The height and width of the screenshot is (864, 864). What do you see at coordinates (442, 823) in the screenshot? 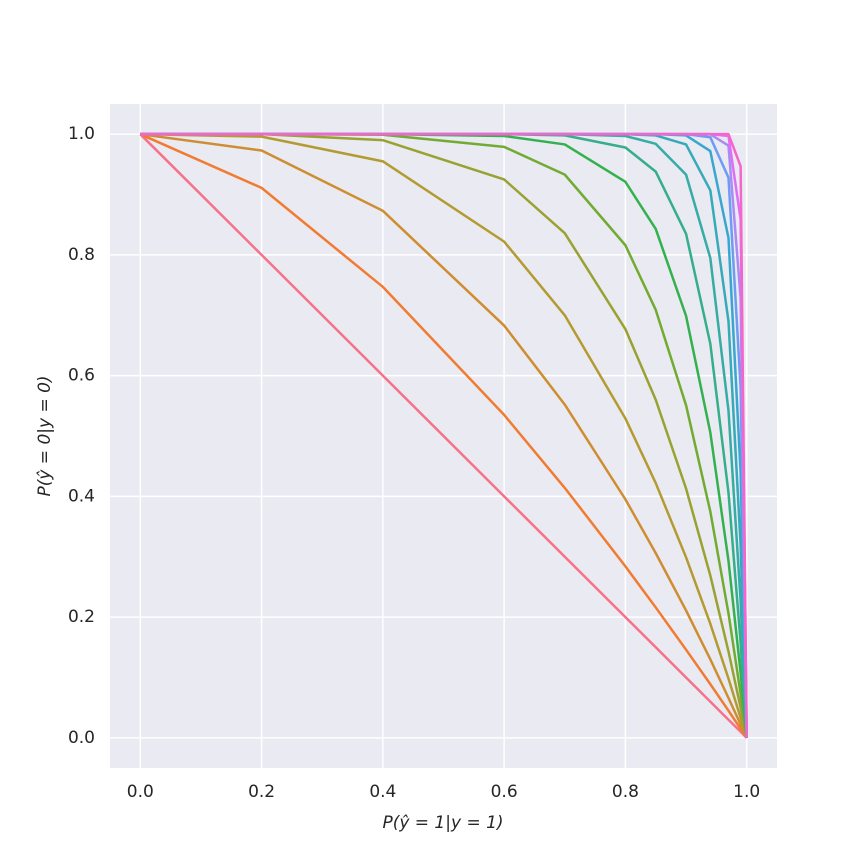
I see `x-axis-label: P(ŷ = 1|y = 1)` at bounding box center [442, 823].